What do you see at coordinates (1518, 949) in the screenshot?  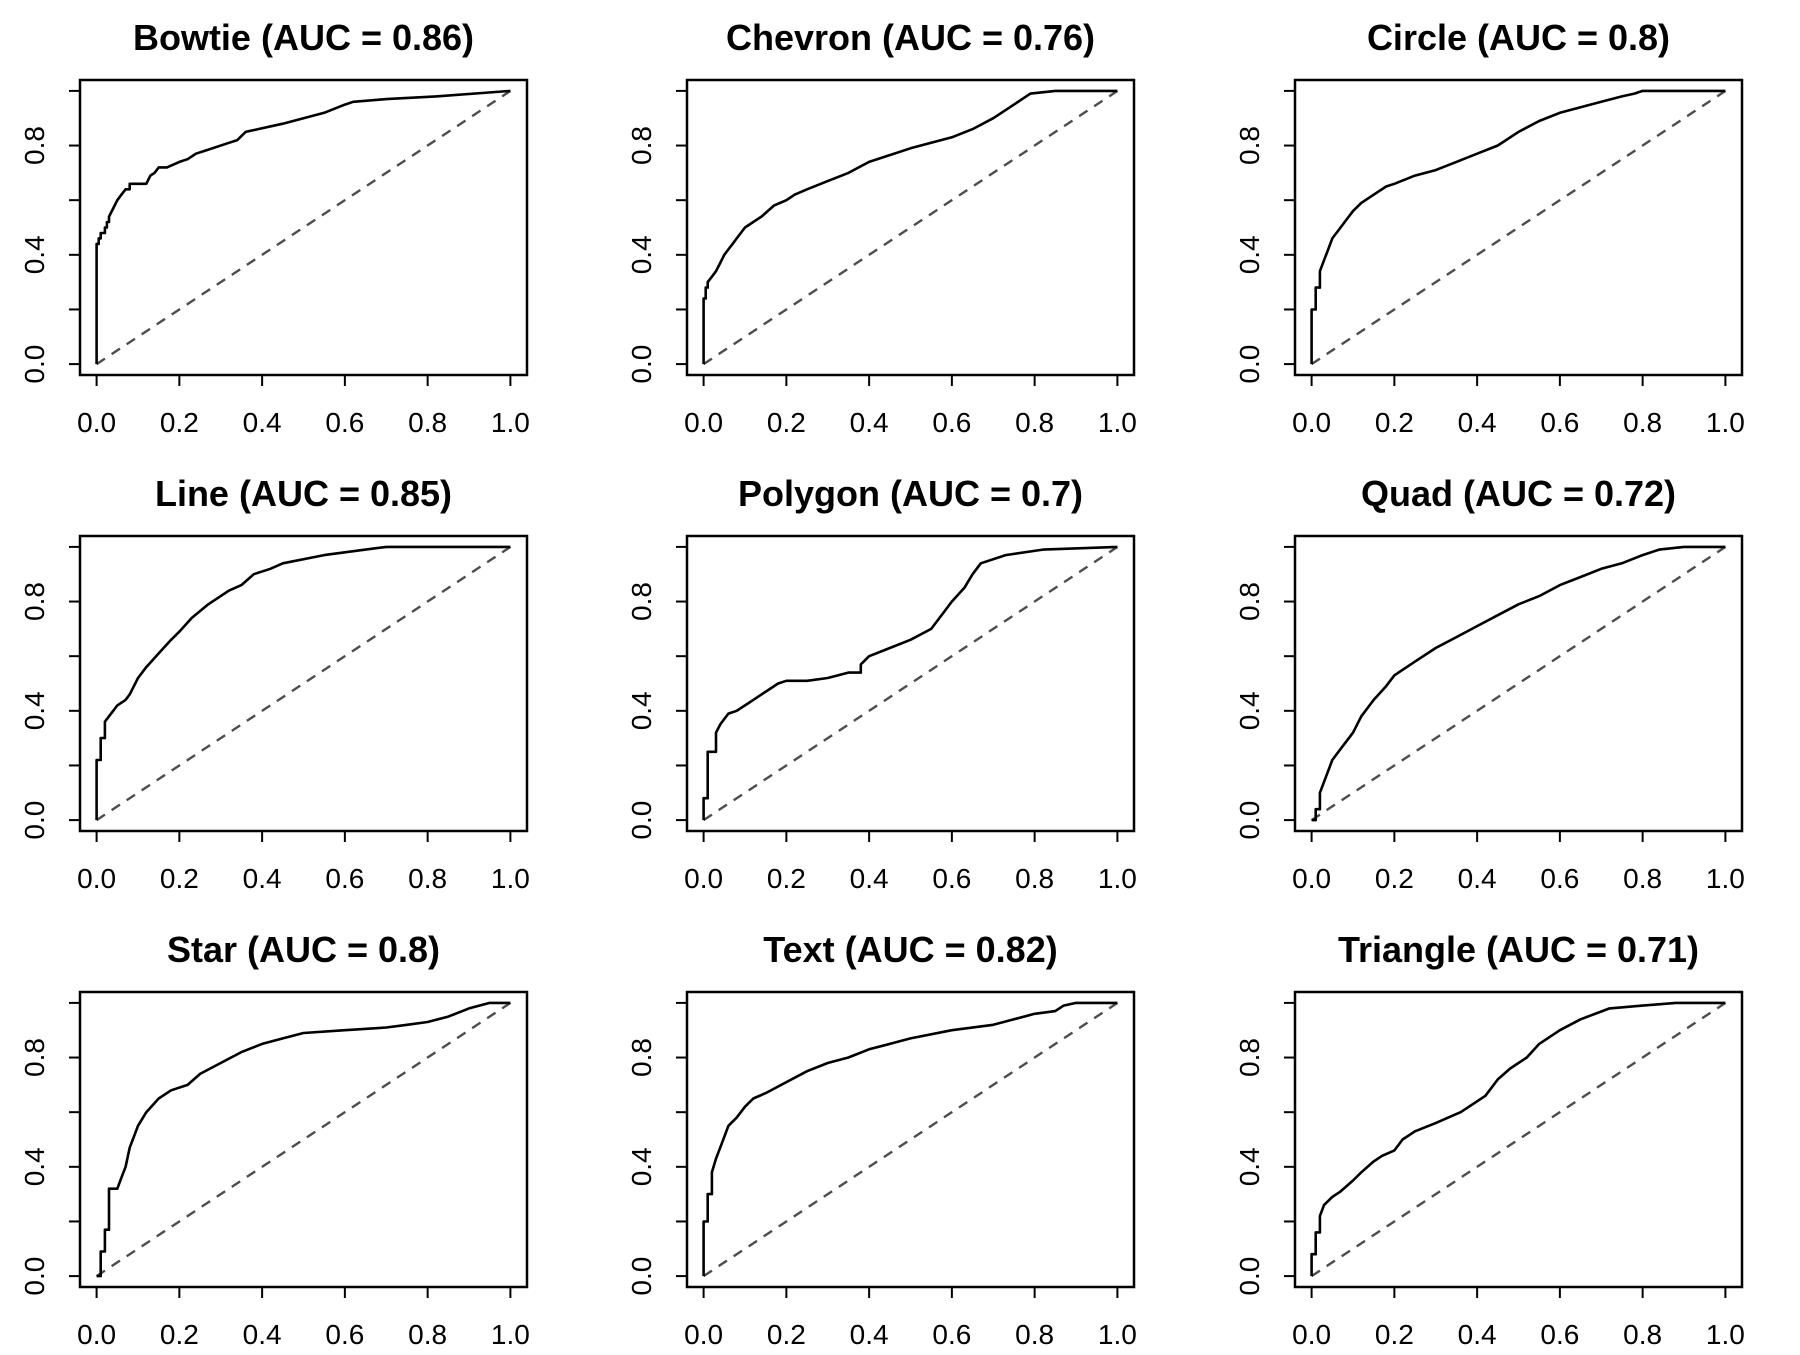 I see `chart-title: Triangle (AUC = 0.71)` at bounding box center [1518, 949].